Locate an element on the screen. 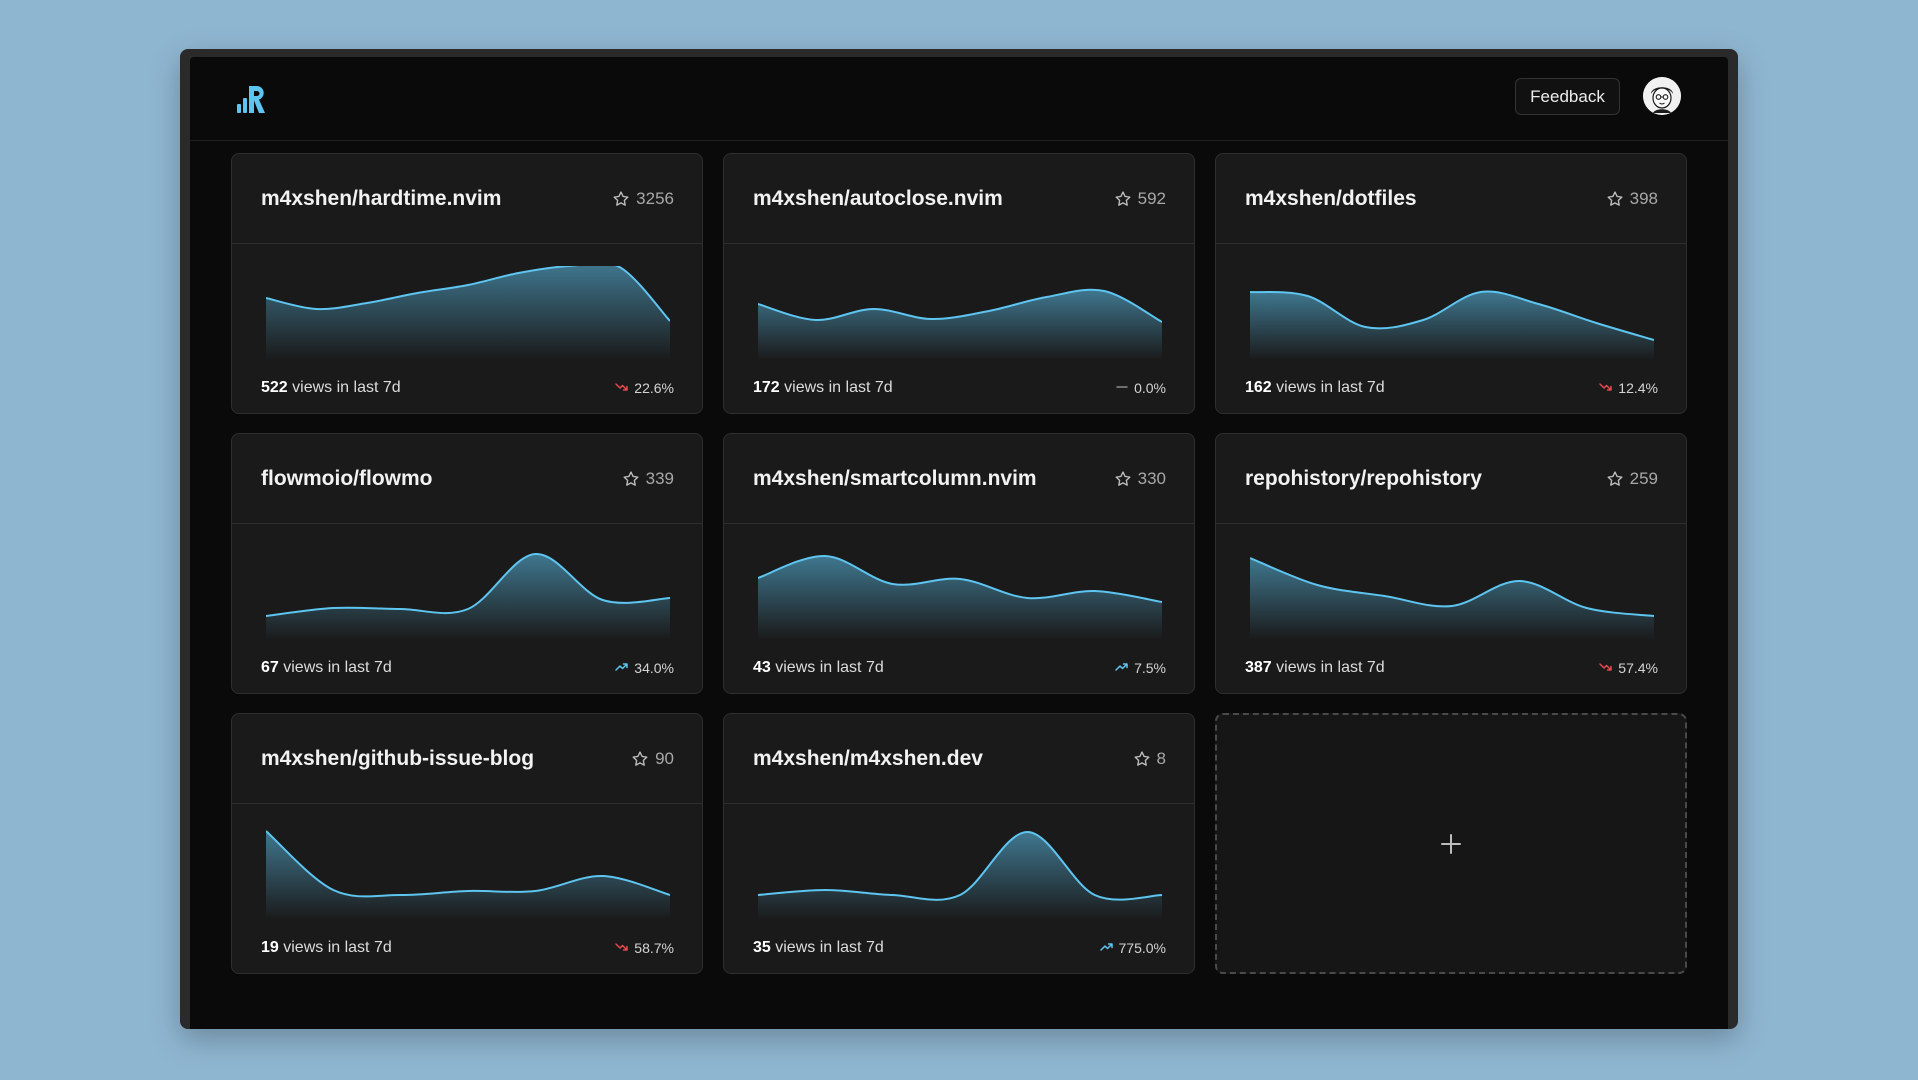 The image size is (1918, 1080). repo-name: m4xshen/github-issue-blog is located at coordinates (398, 758).